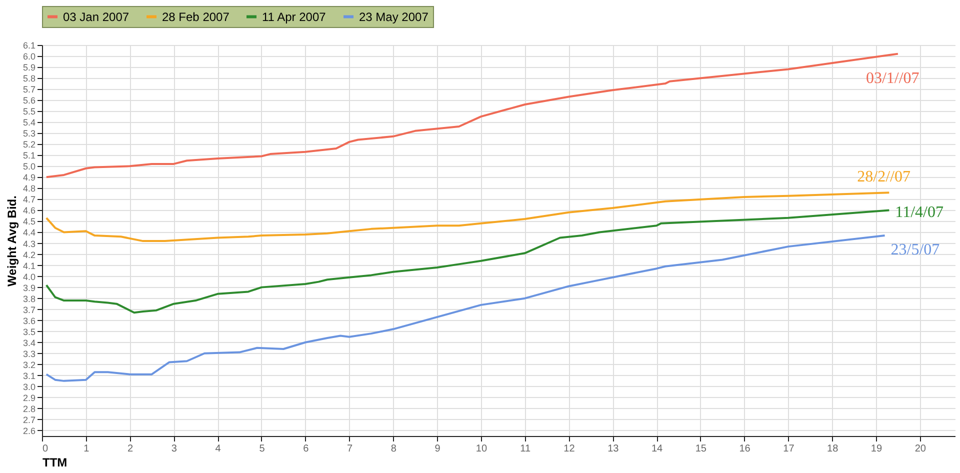 Image resolution: width=960 pixels, height=473 pixels. Describe the element at coordinates (29, 287) in the screenshot. I see `y-tick-label: 3.9` at that location.